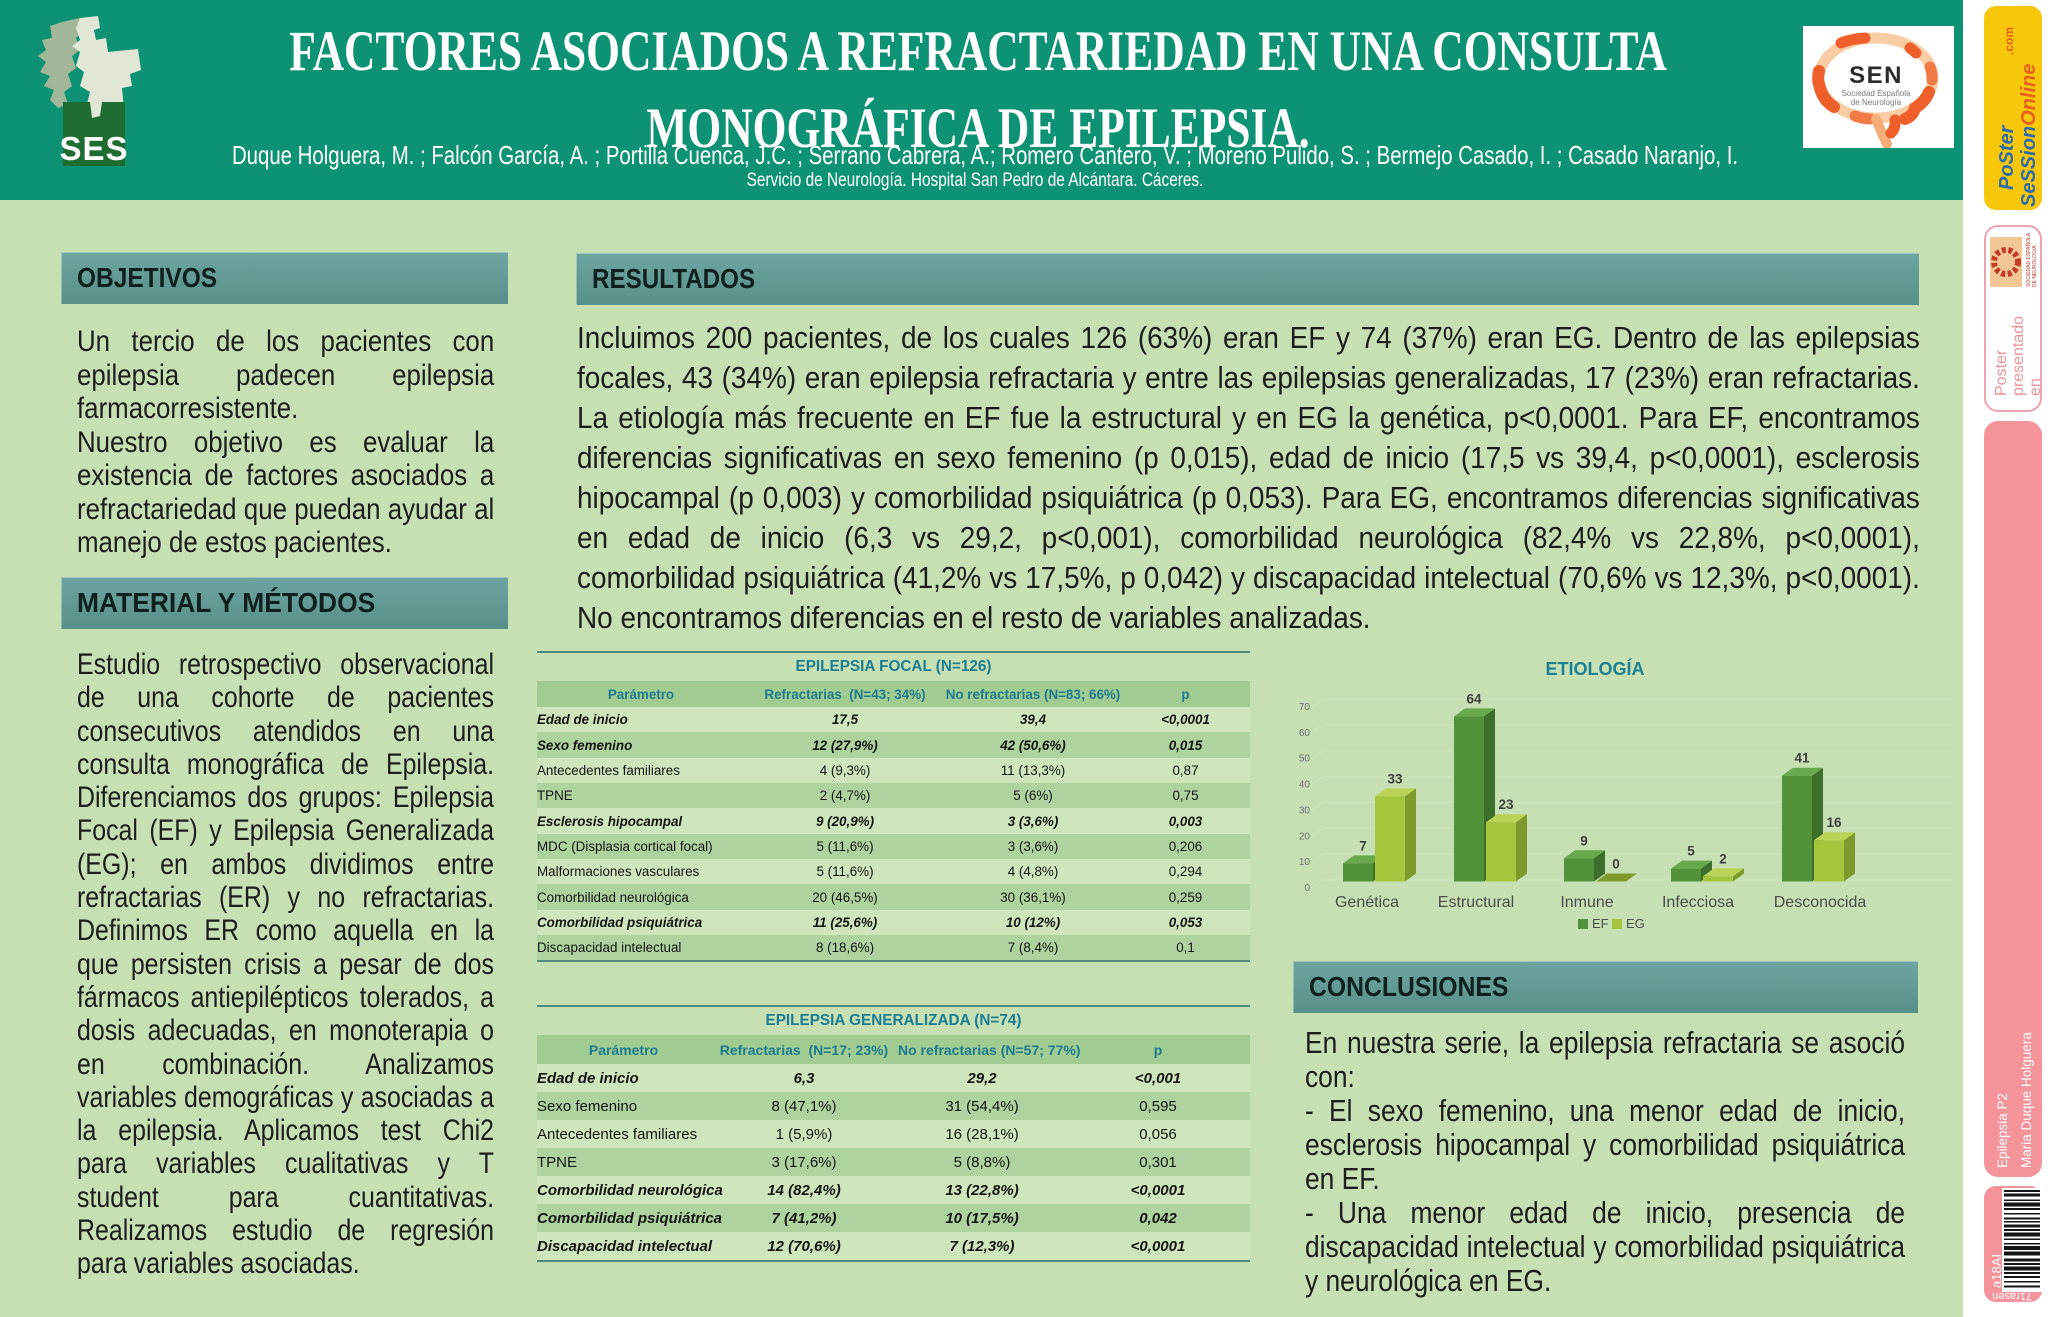 The width and height of the screenshot is (2048, 1317). I want to click on svg-text: SES, so click(93, 148).